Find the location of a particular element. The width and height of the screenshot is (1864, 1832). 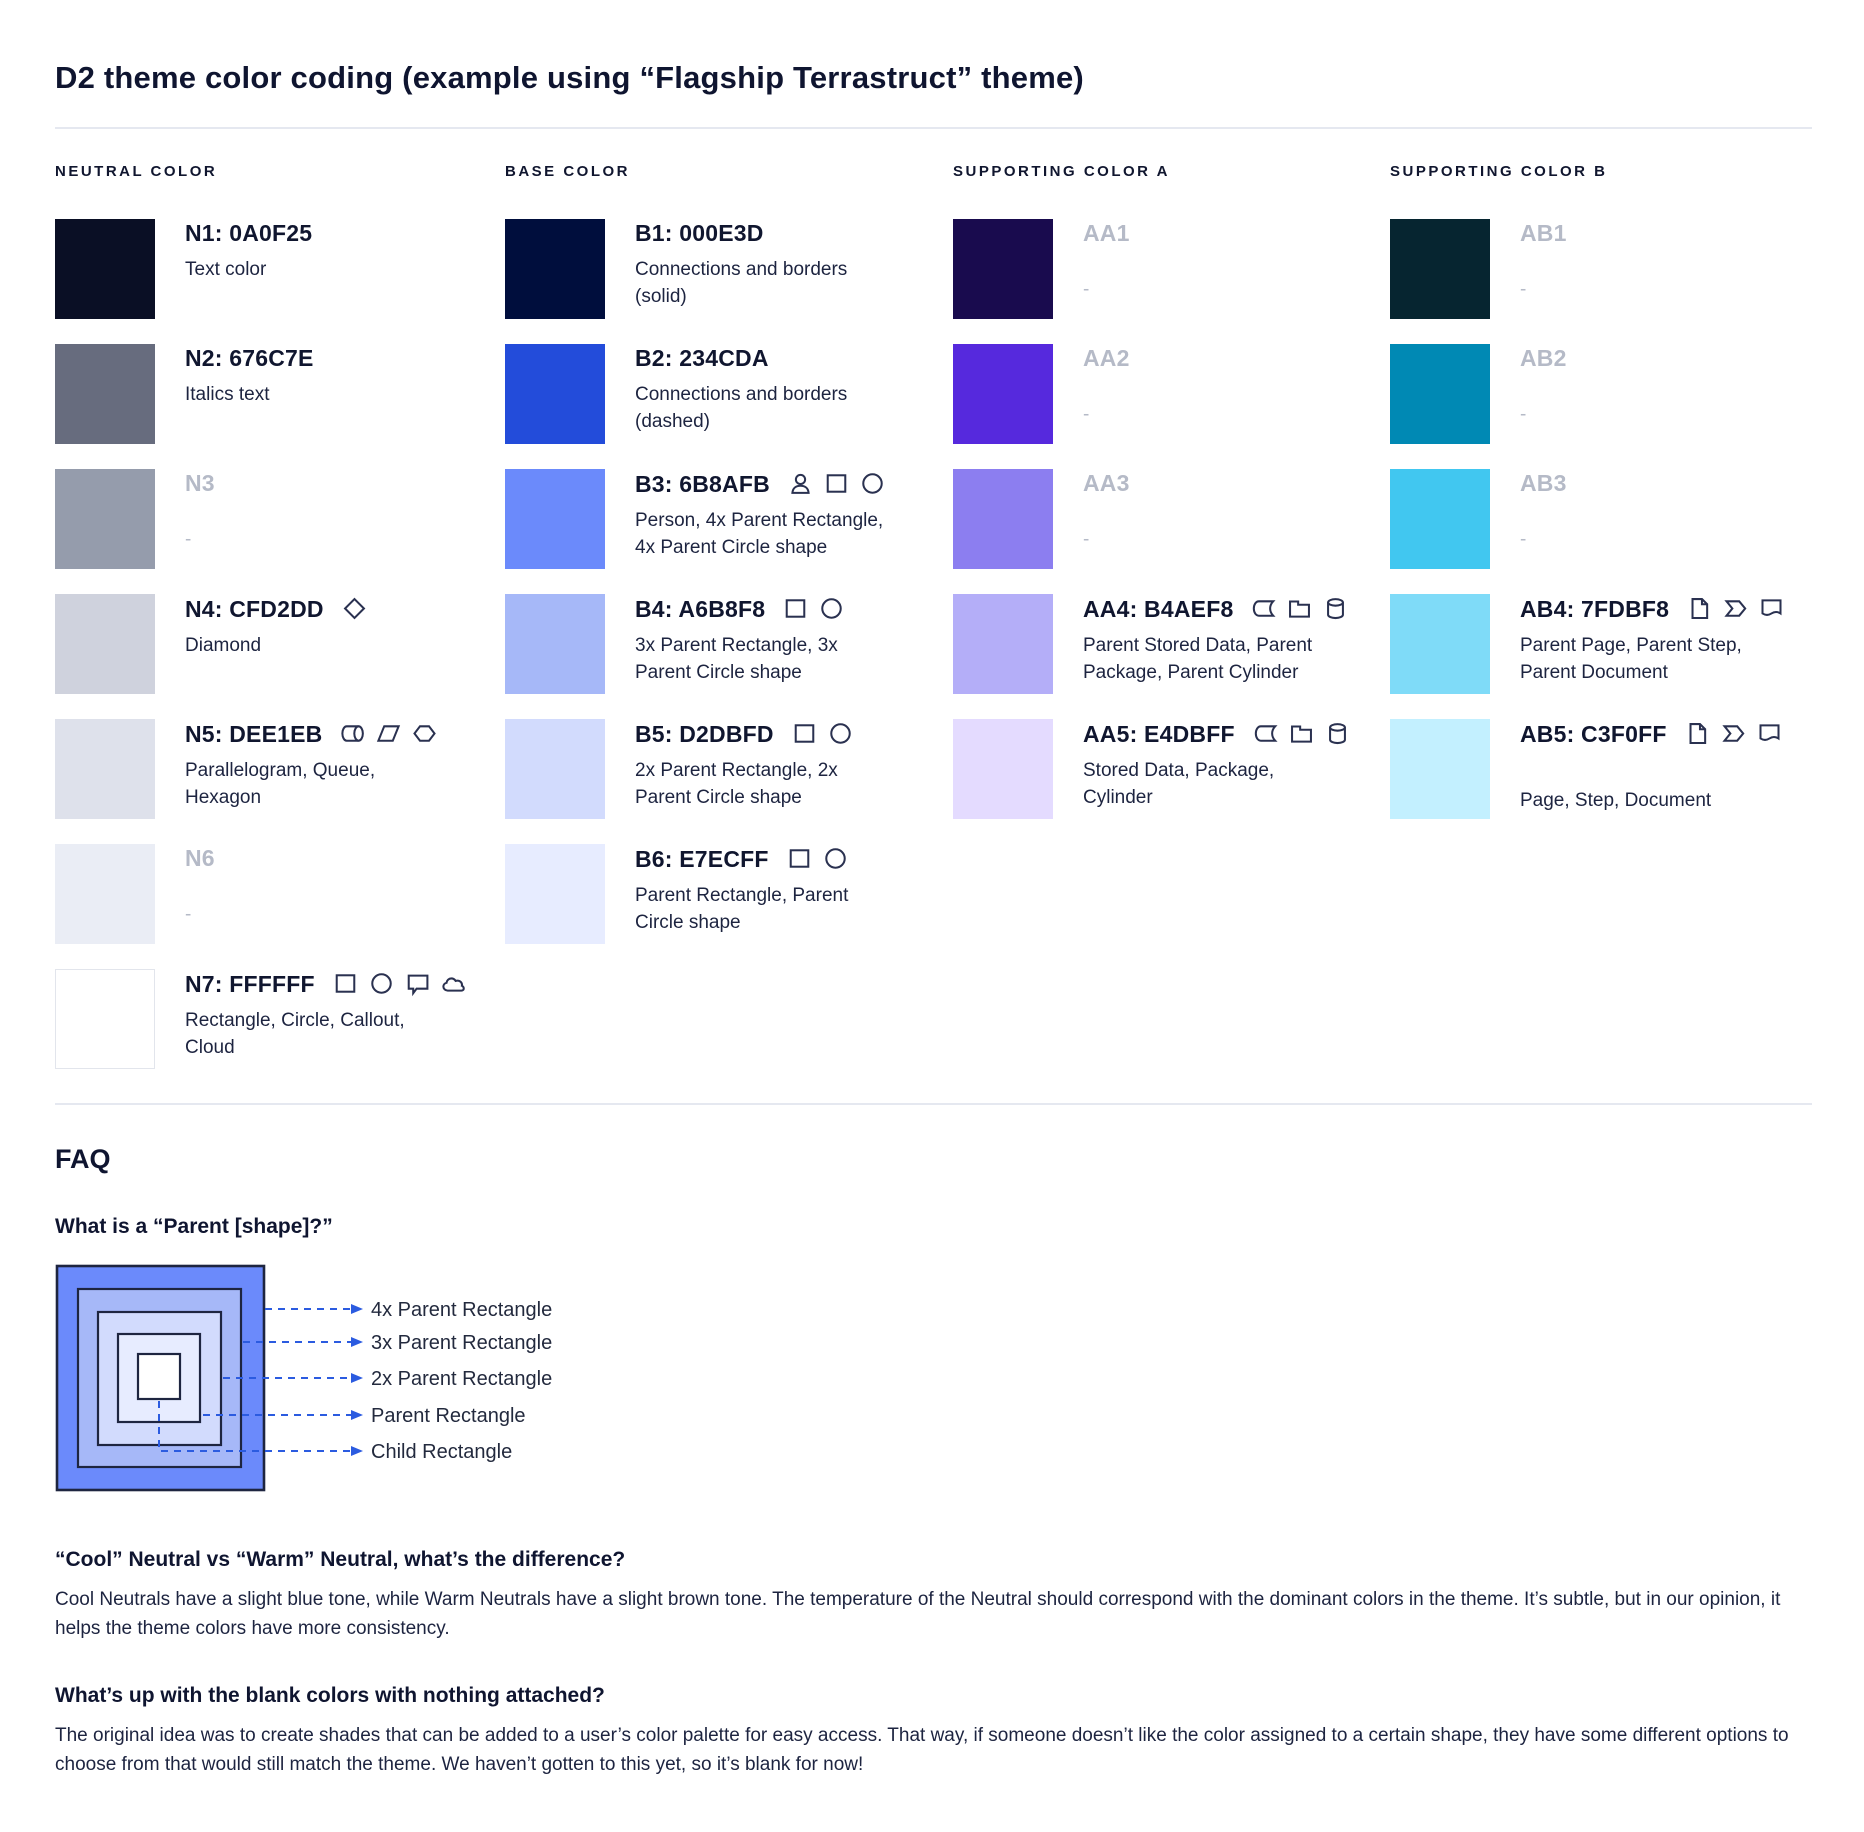

swatch-label: B1: 000E3D is located at coordinates (699, 233).